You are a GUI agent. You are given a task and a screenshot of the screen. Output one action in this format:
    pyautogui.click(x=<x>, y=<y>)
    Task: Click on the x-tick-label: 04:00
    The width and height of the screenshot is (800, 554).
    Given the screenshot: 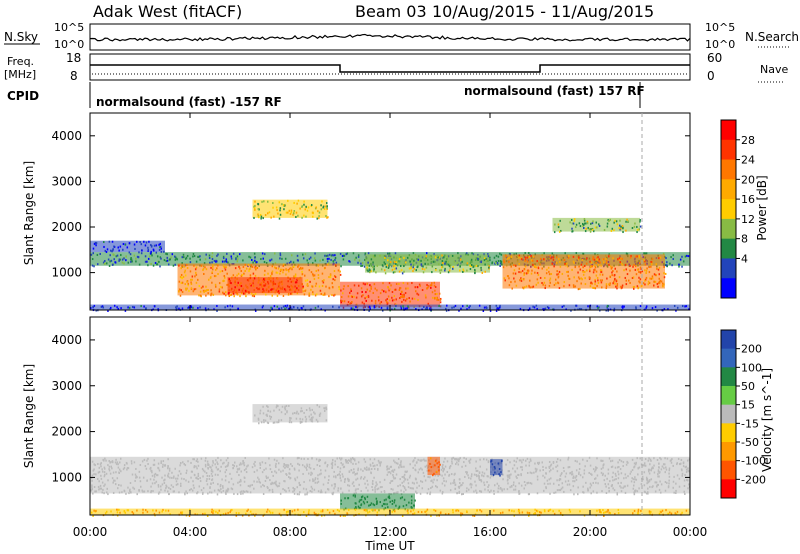 What is the action you would take?
    pyautogui.click(x=190, y=532)
    